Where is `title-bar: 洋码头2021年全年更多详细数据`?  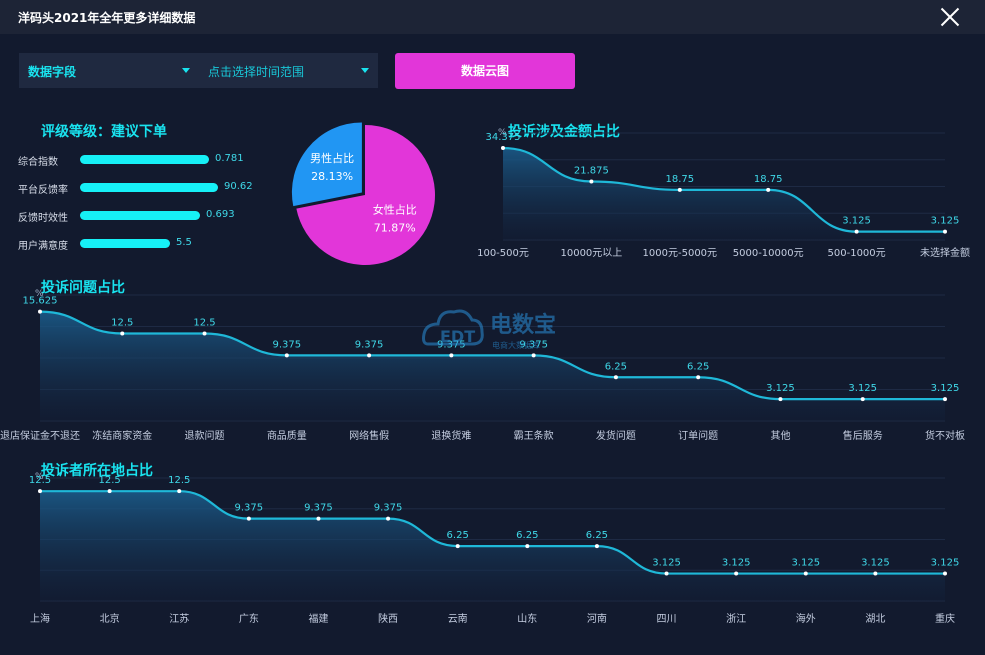 title-bar: 洋码头2021年全年更多详细数据 is located at coordinates (492, 17).